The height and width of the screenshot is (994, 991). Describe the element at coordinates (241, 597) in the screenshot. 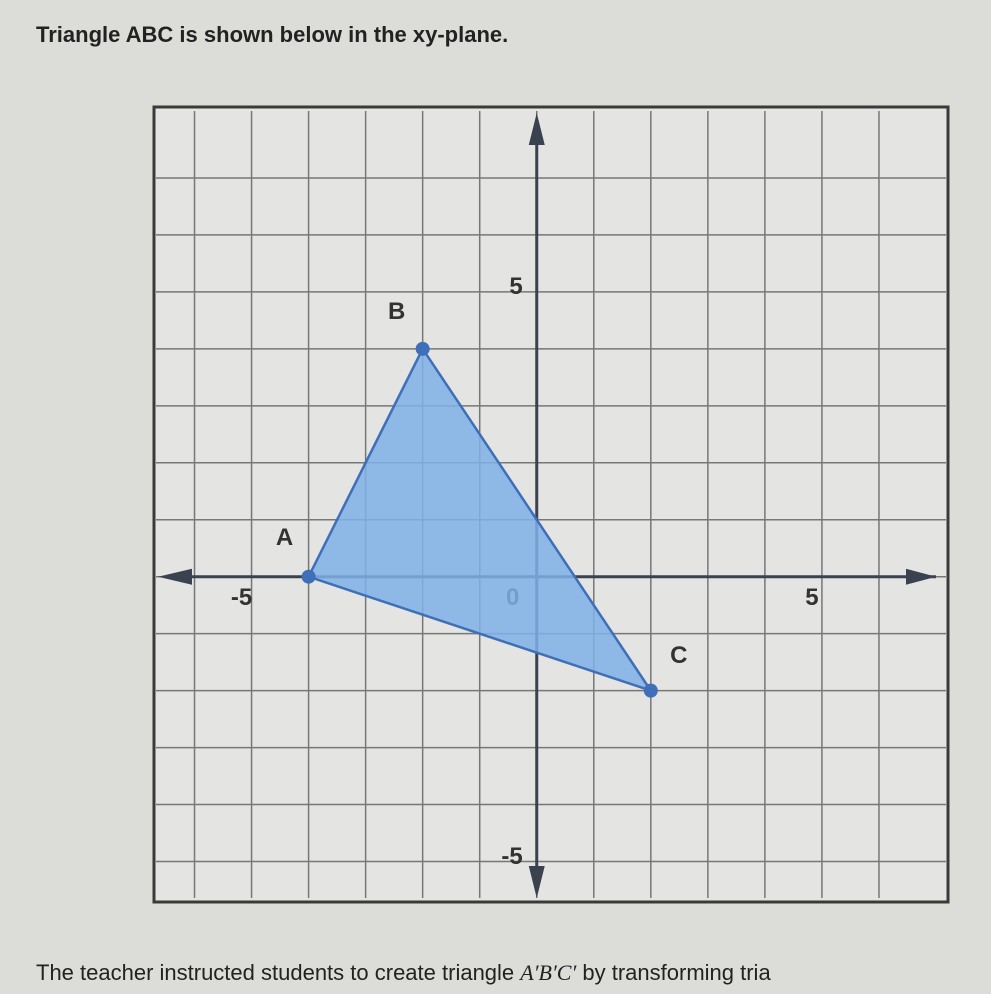

I see `x-tick-label: -5` at that location.